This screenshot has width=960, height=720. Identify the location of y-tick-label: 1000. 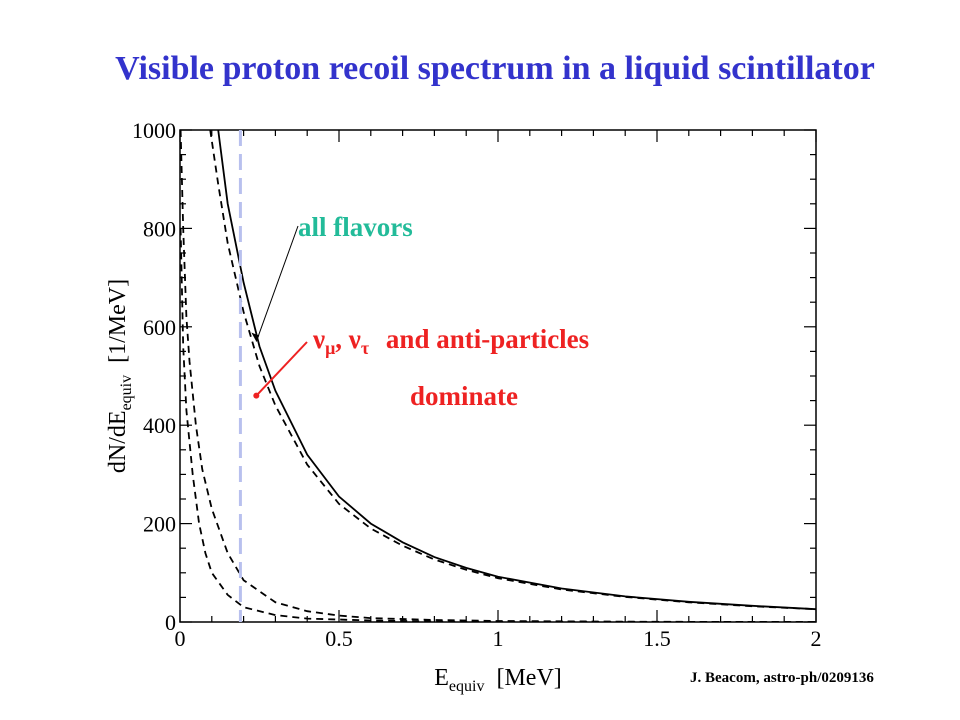
(154, 130).